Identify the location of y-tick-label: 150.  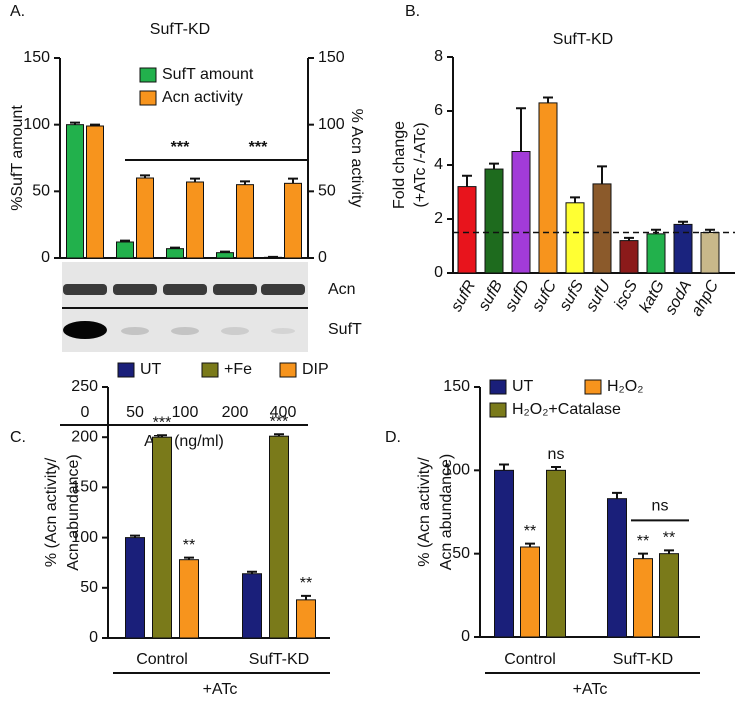
(36, 57).